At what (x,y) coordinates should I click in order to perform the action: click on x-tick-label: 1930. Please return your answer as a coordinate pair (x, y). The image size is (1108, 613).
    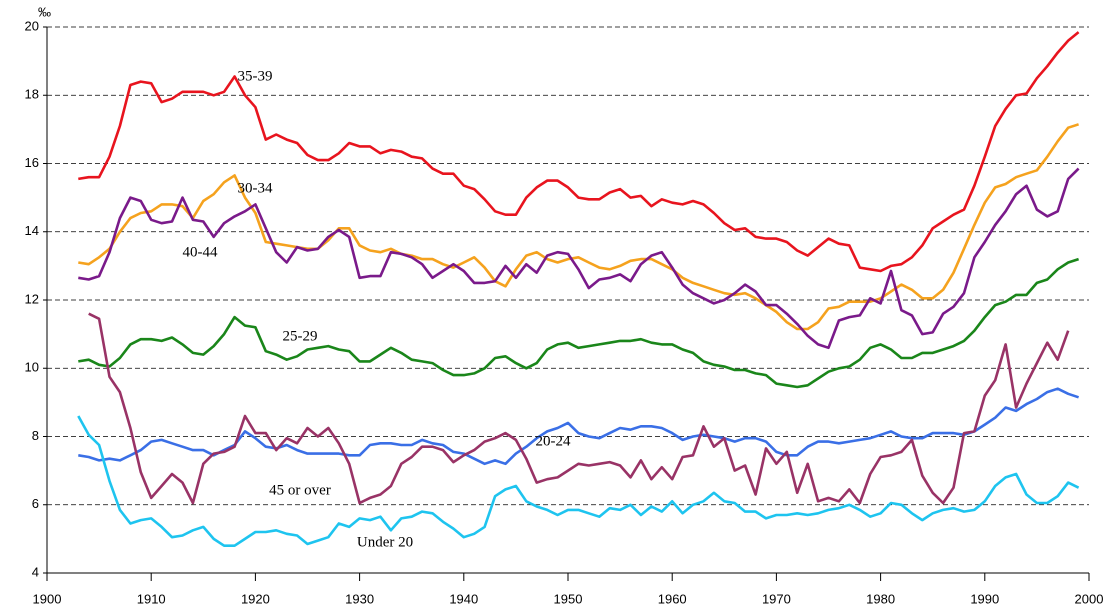
    Looking at the image, I should click on (359, 598).